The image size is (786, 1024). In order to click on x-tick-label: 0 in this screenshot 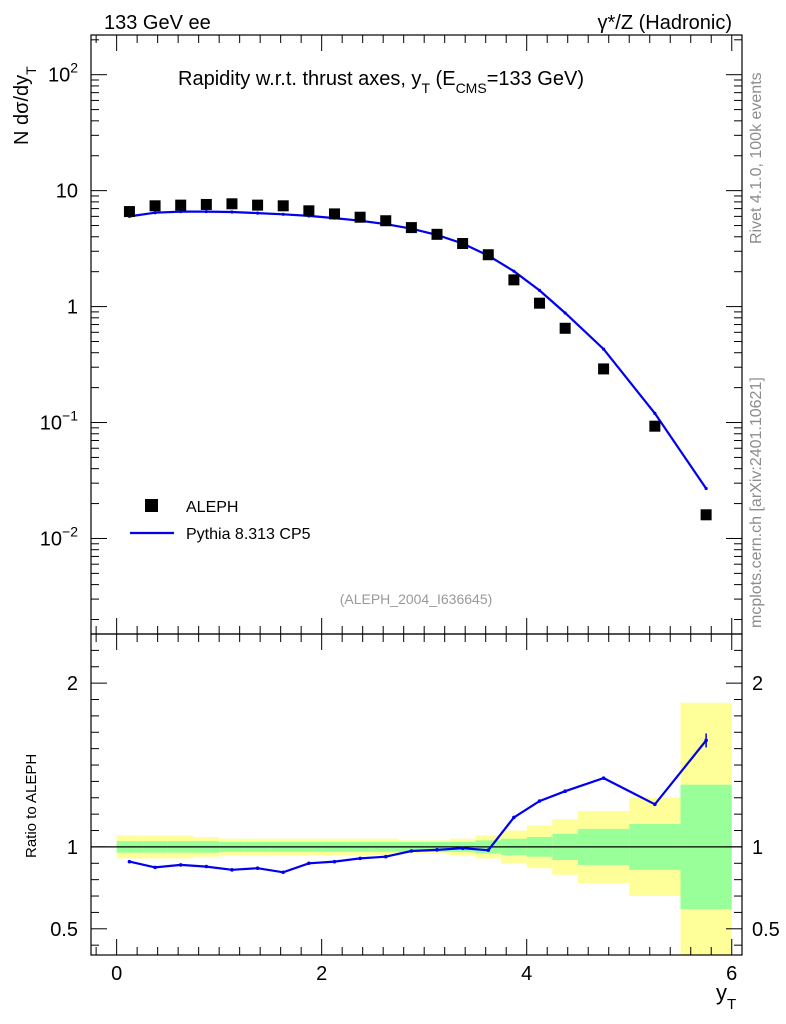, I will do `click(116, 974)`.